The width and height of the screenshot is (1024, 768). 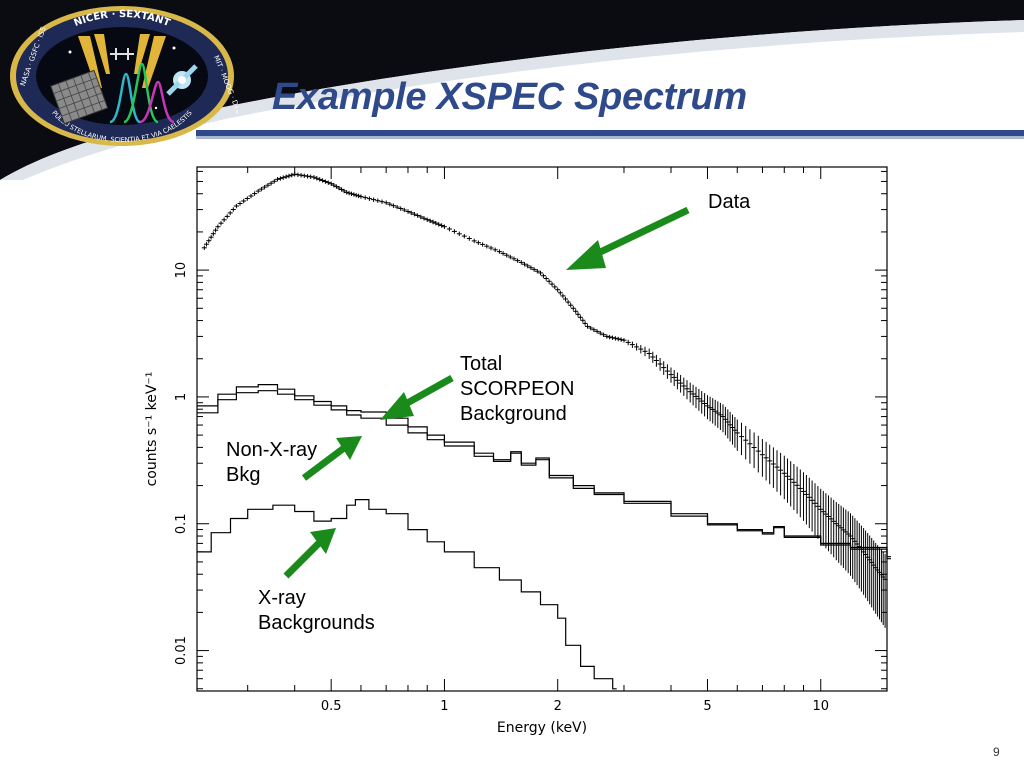 I want to click on x-tick-label: 5, so click(x=707, y=706).